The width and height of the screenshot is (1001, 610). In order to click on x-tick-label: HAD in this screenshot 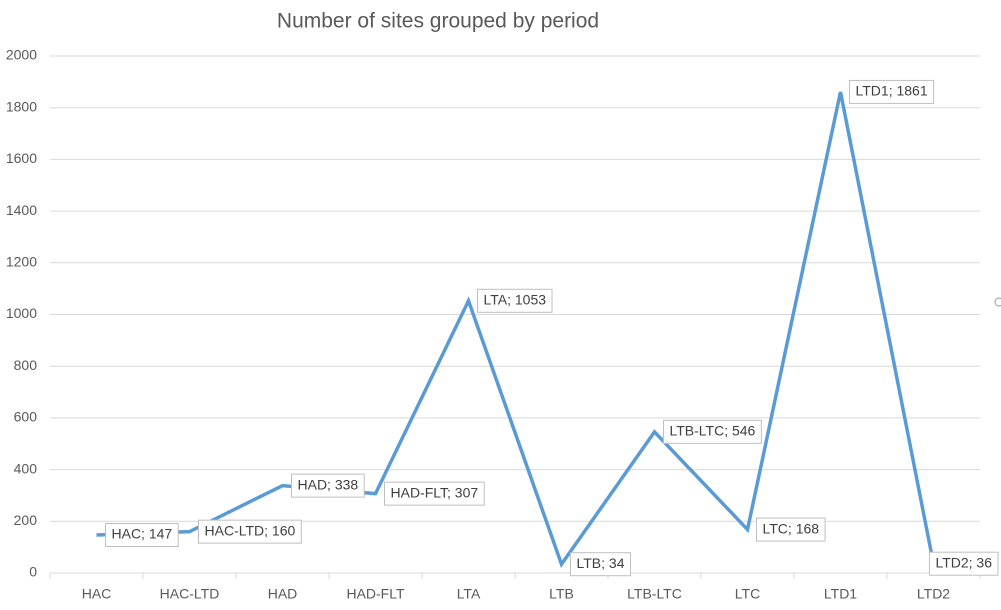, I will do `click(283, 594)`.